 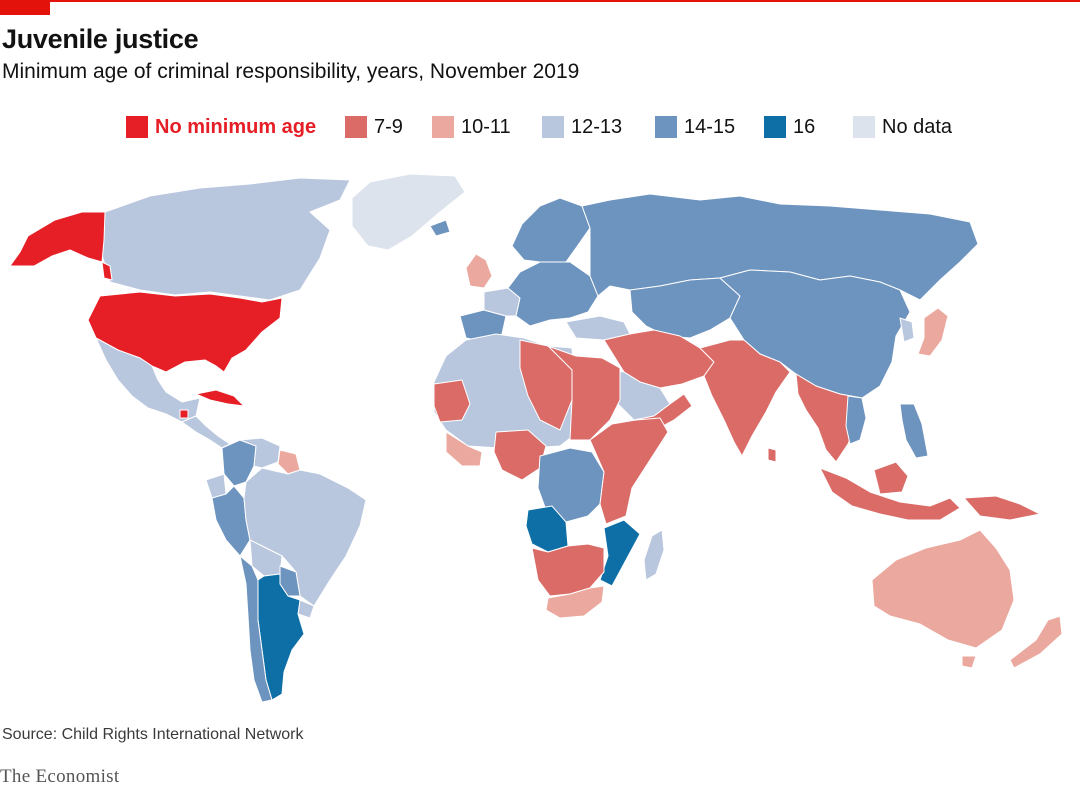 I want to click on region-greenland, so click(x=408, y=212).